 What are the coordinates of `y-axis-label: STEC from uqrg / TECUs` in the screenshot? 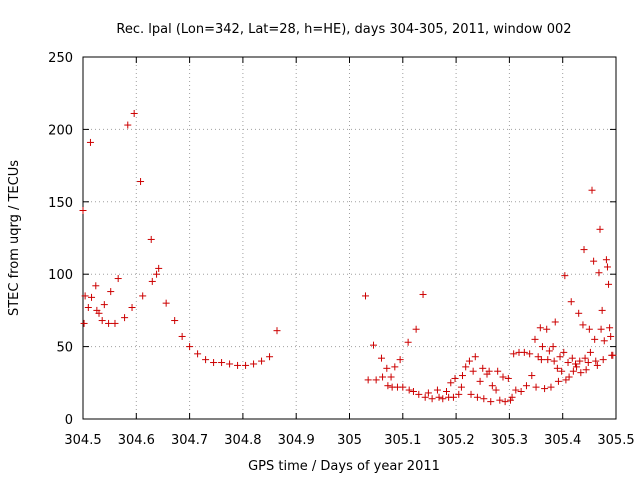 It's located at (14, 238).